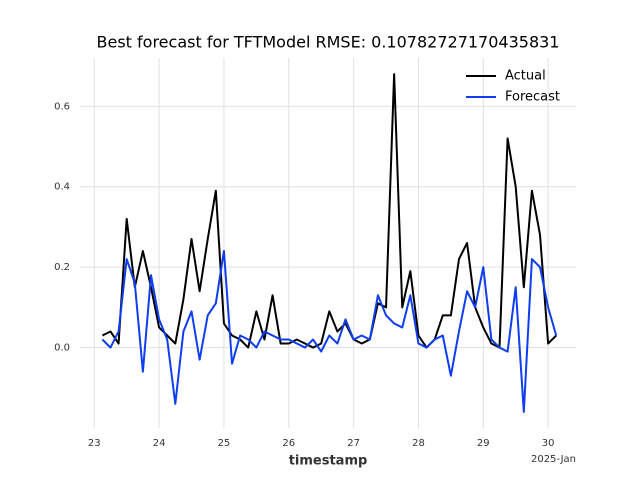 This screenshot has height=480, width=640. Describe the element at coordinates (483, 443) in the screenshot. I see `x-tick-label: 29` at that location.